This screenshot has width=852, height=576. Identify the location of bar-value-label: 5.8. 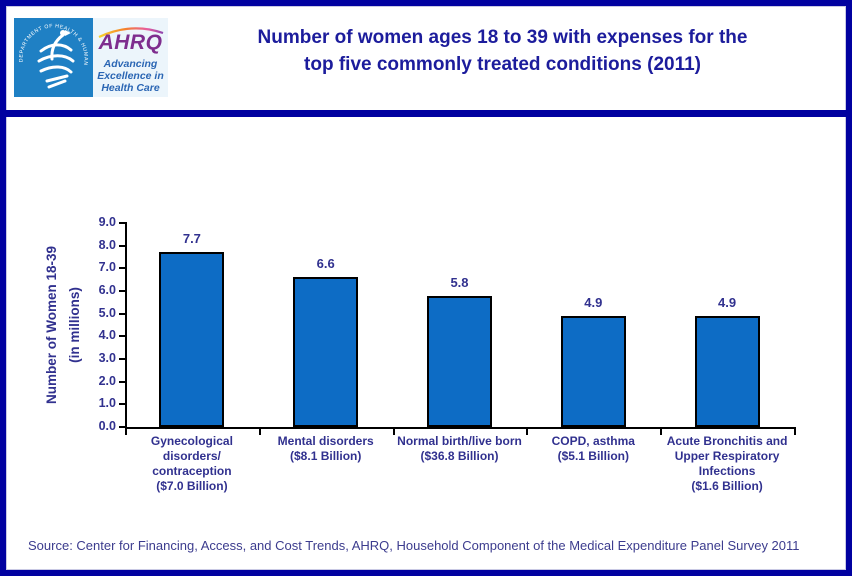
(459, 282).